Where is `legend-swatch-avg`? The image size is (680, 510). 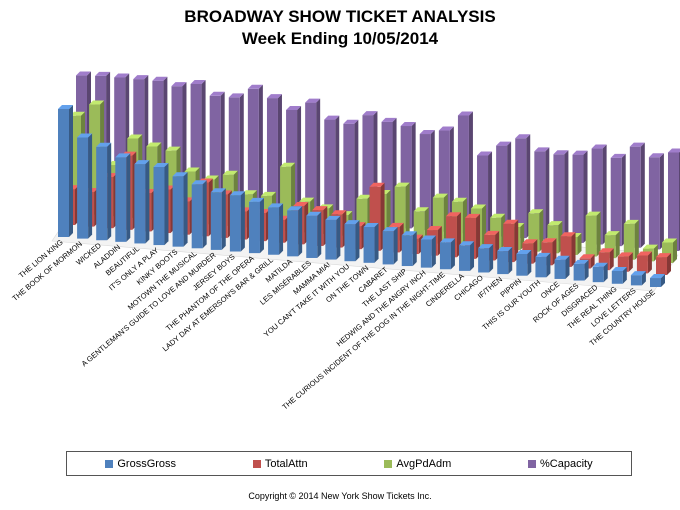 legend-swatch-avg is located at coordinates (388, 463).